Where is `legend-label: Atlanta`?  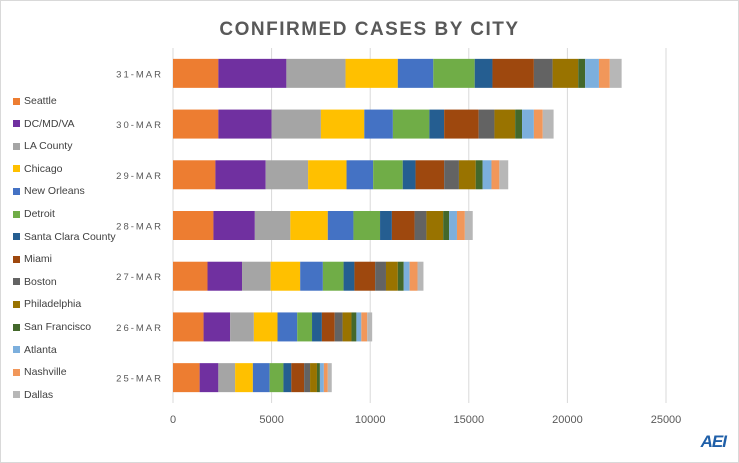
legend-label: Atlanta is located at coordinates (40, 349).